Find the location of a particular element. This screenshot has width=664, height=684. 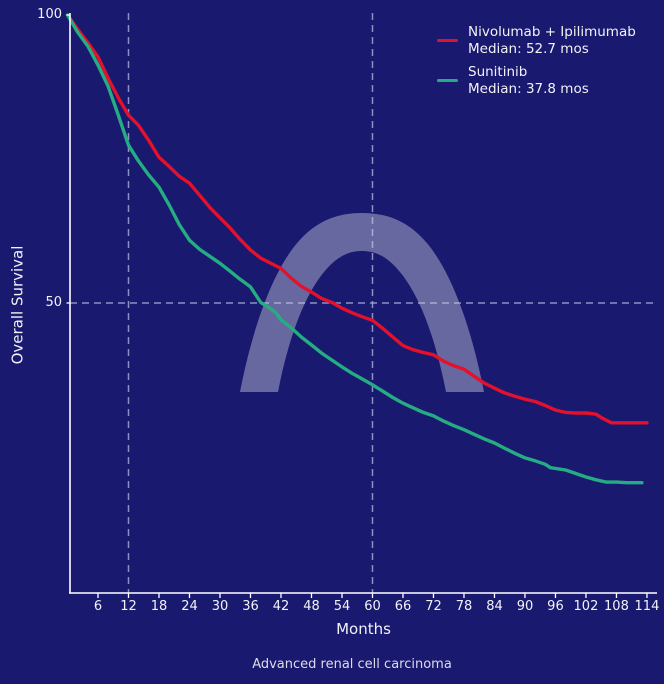

x-tick-label-72: 72 is located at coordinates (433, 606).